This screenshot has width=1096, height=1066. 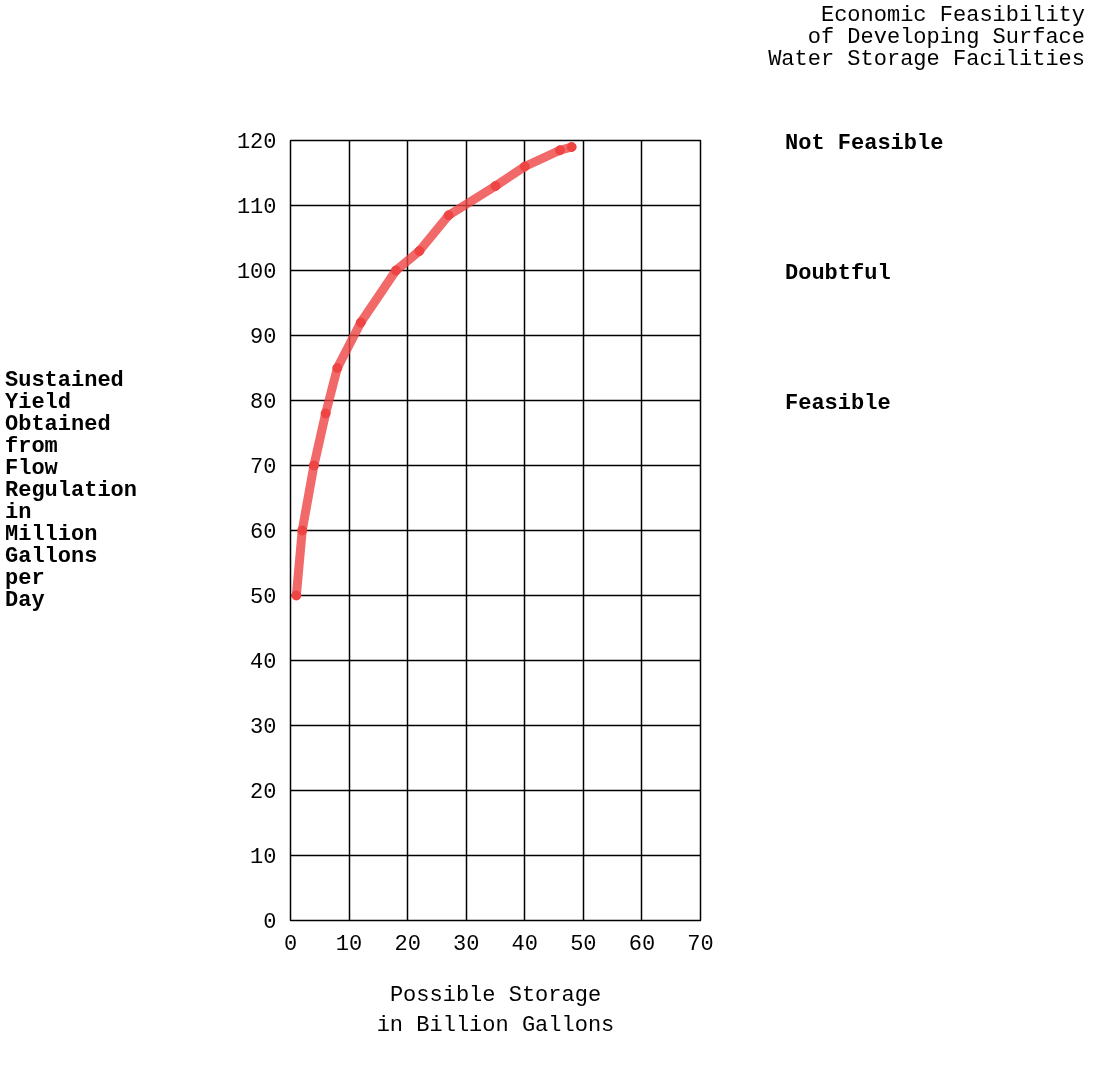 What do you see at coordinates (263, 402) in the screenshot?
I see `y-tick-label: 80` at bounding box center [263, 402].